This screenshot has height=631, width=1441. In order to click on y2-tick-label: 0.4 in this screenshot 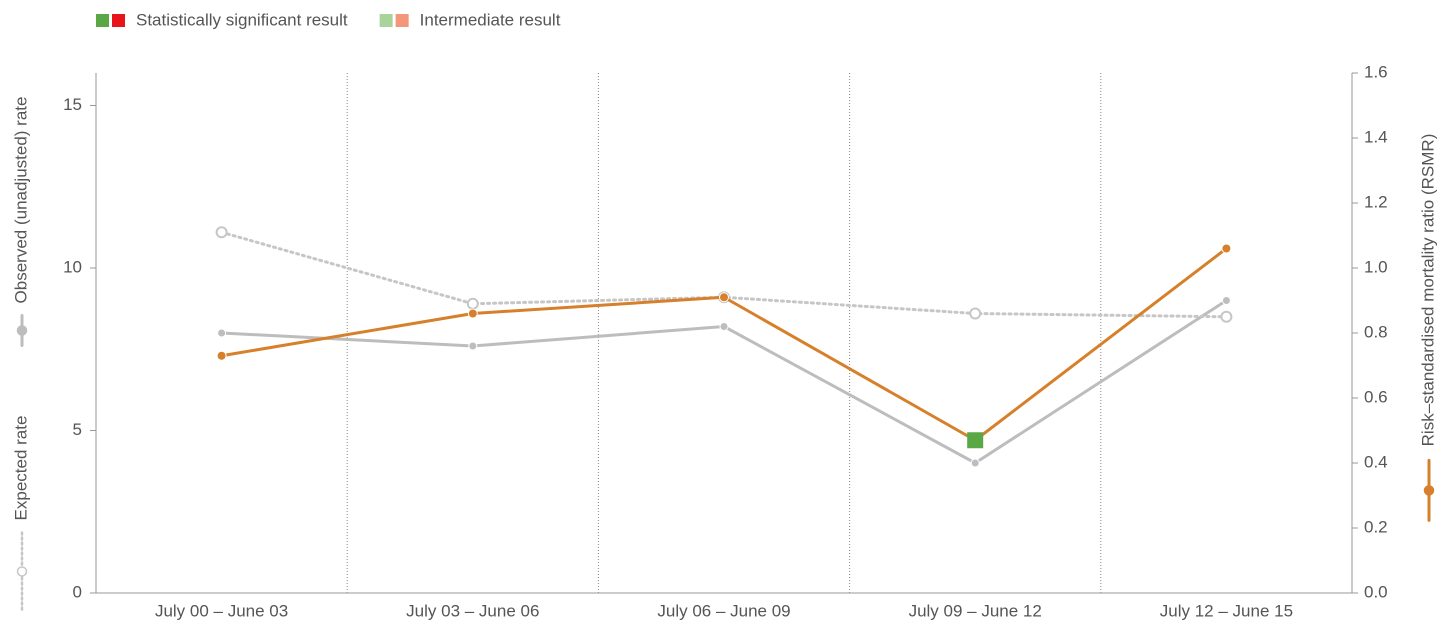, I will do `click(1376, 461)`.